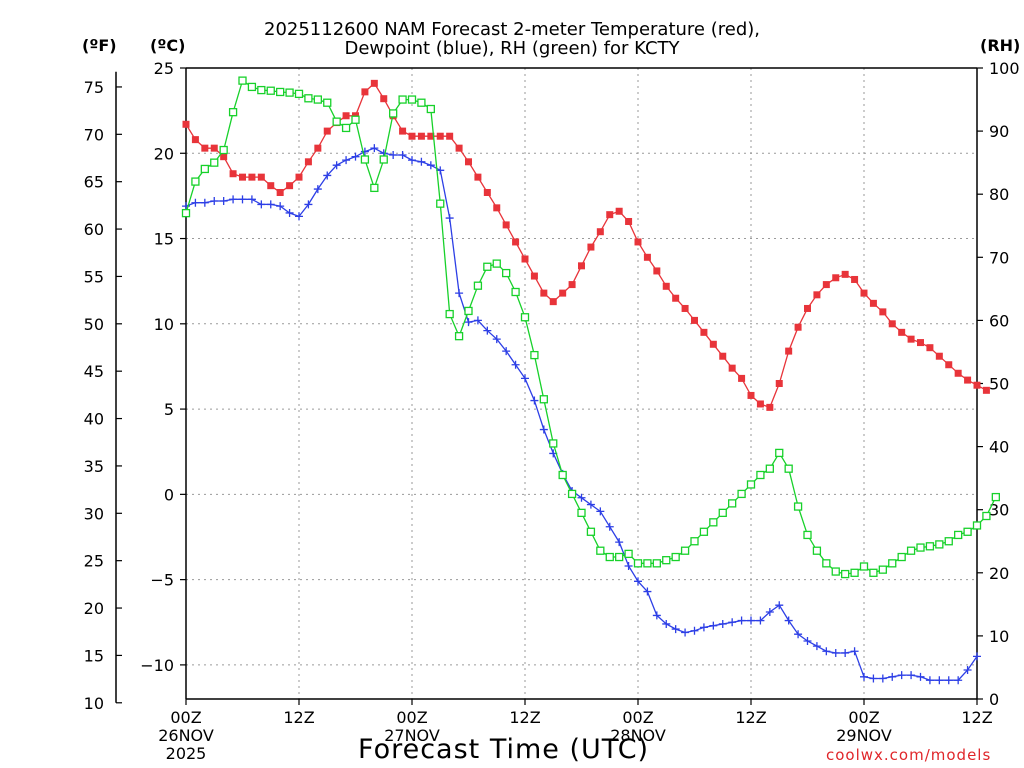 This screenshot has width=1024, height=768. Describe the element at coordinates (638, 735) in the screenshot. I see `x-tick-label: 28NOV` at that location.